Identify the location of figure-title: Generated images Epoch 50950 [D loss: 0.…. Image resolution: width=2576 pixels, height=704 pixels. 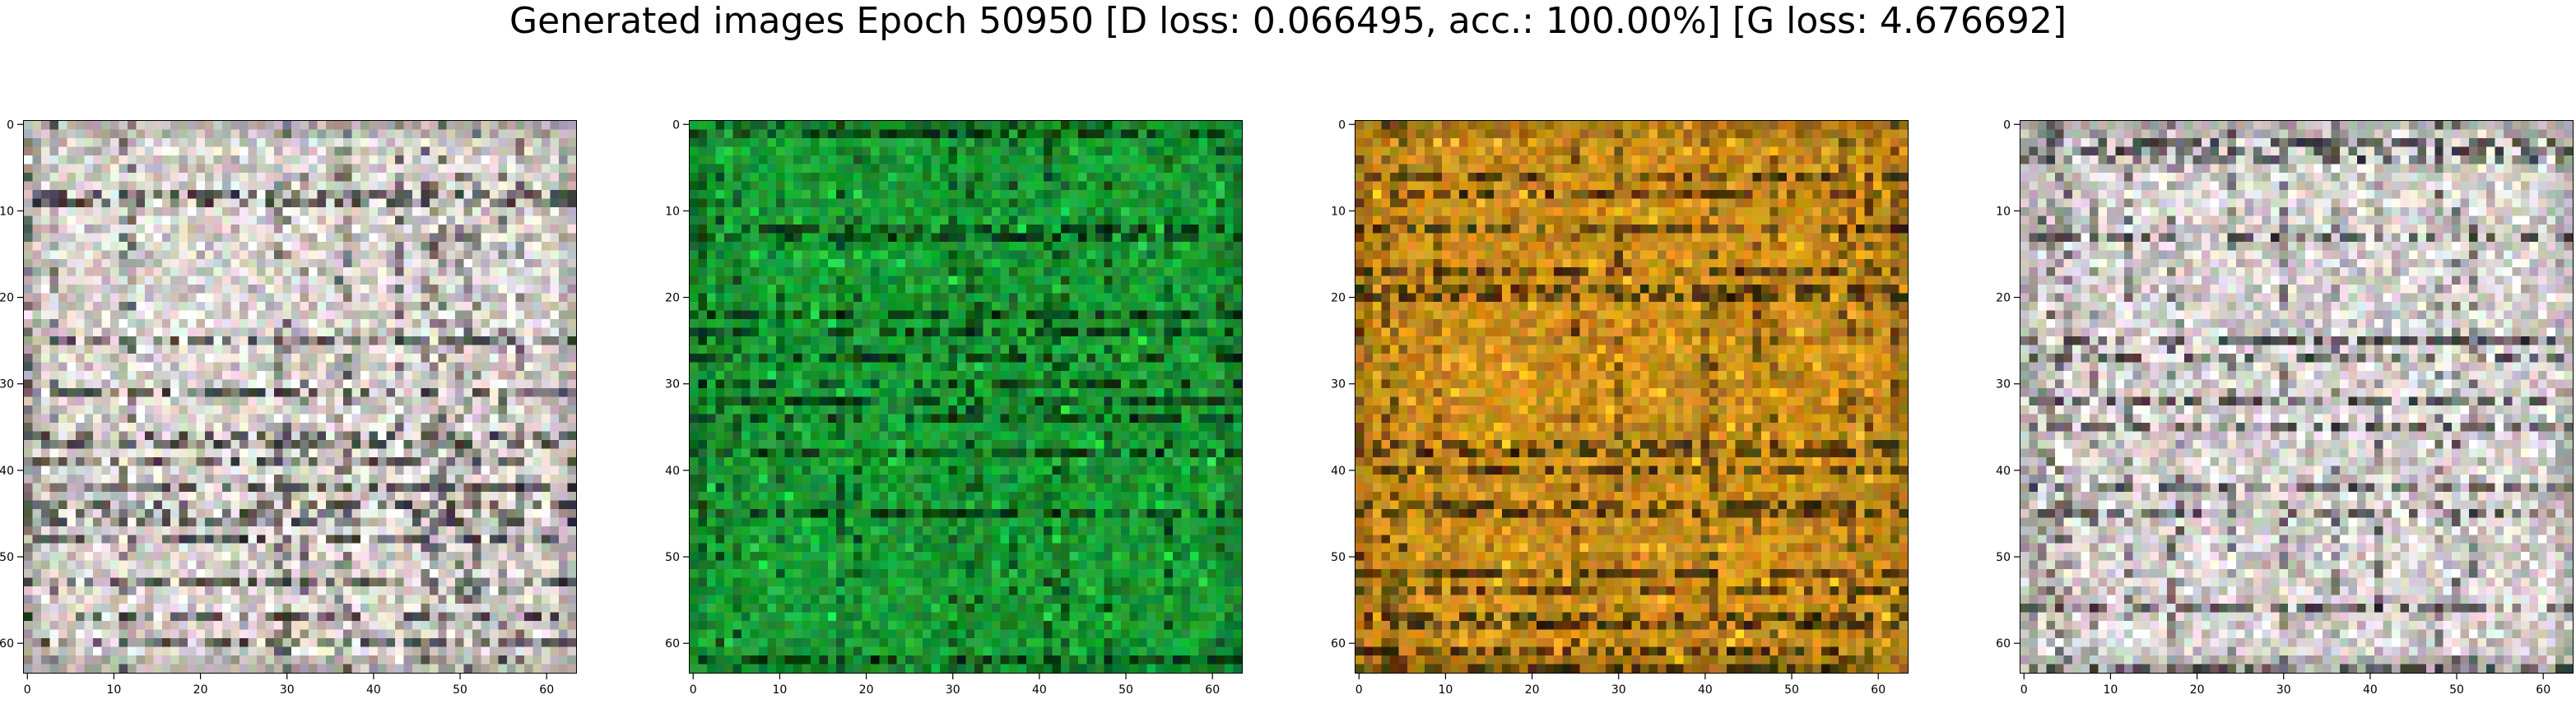
(1288, 21).